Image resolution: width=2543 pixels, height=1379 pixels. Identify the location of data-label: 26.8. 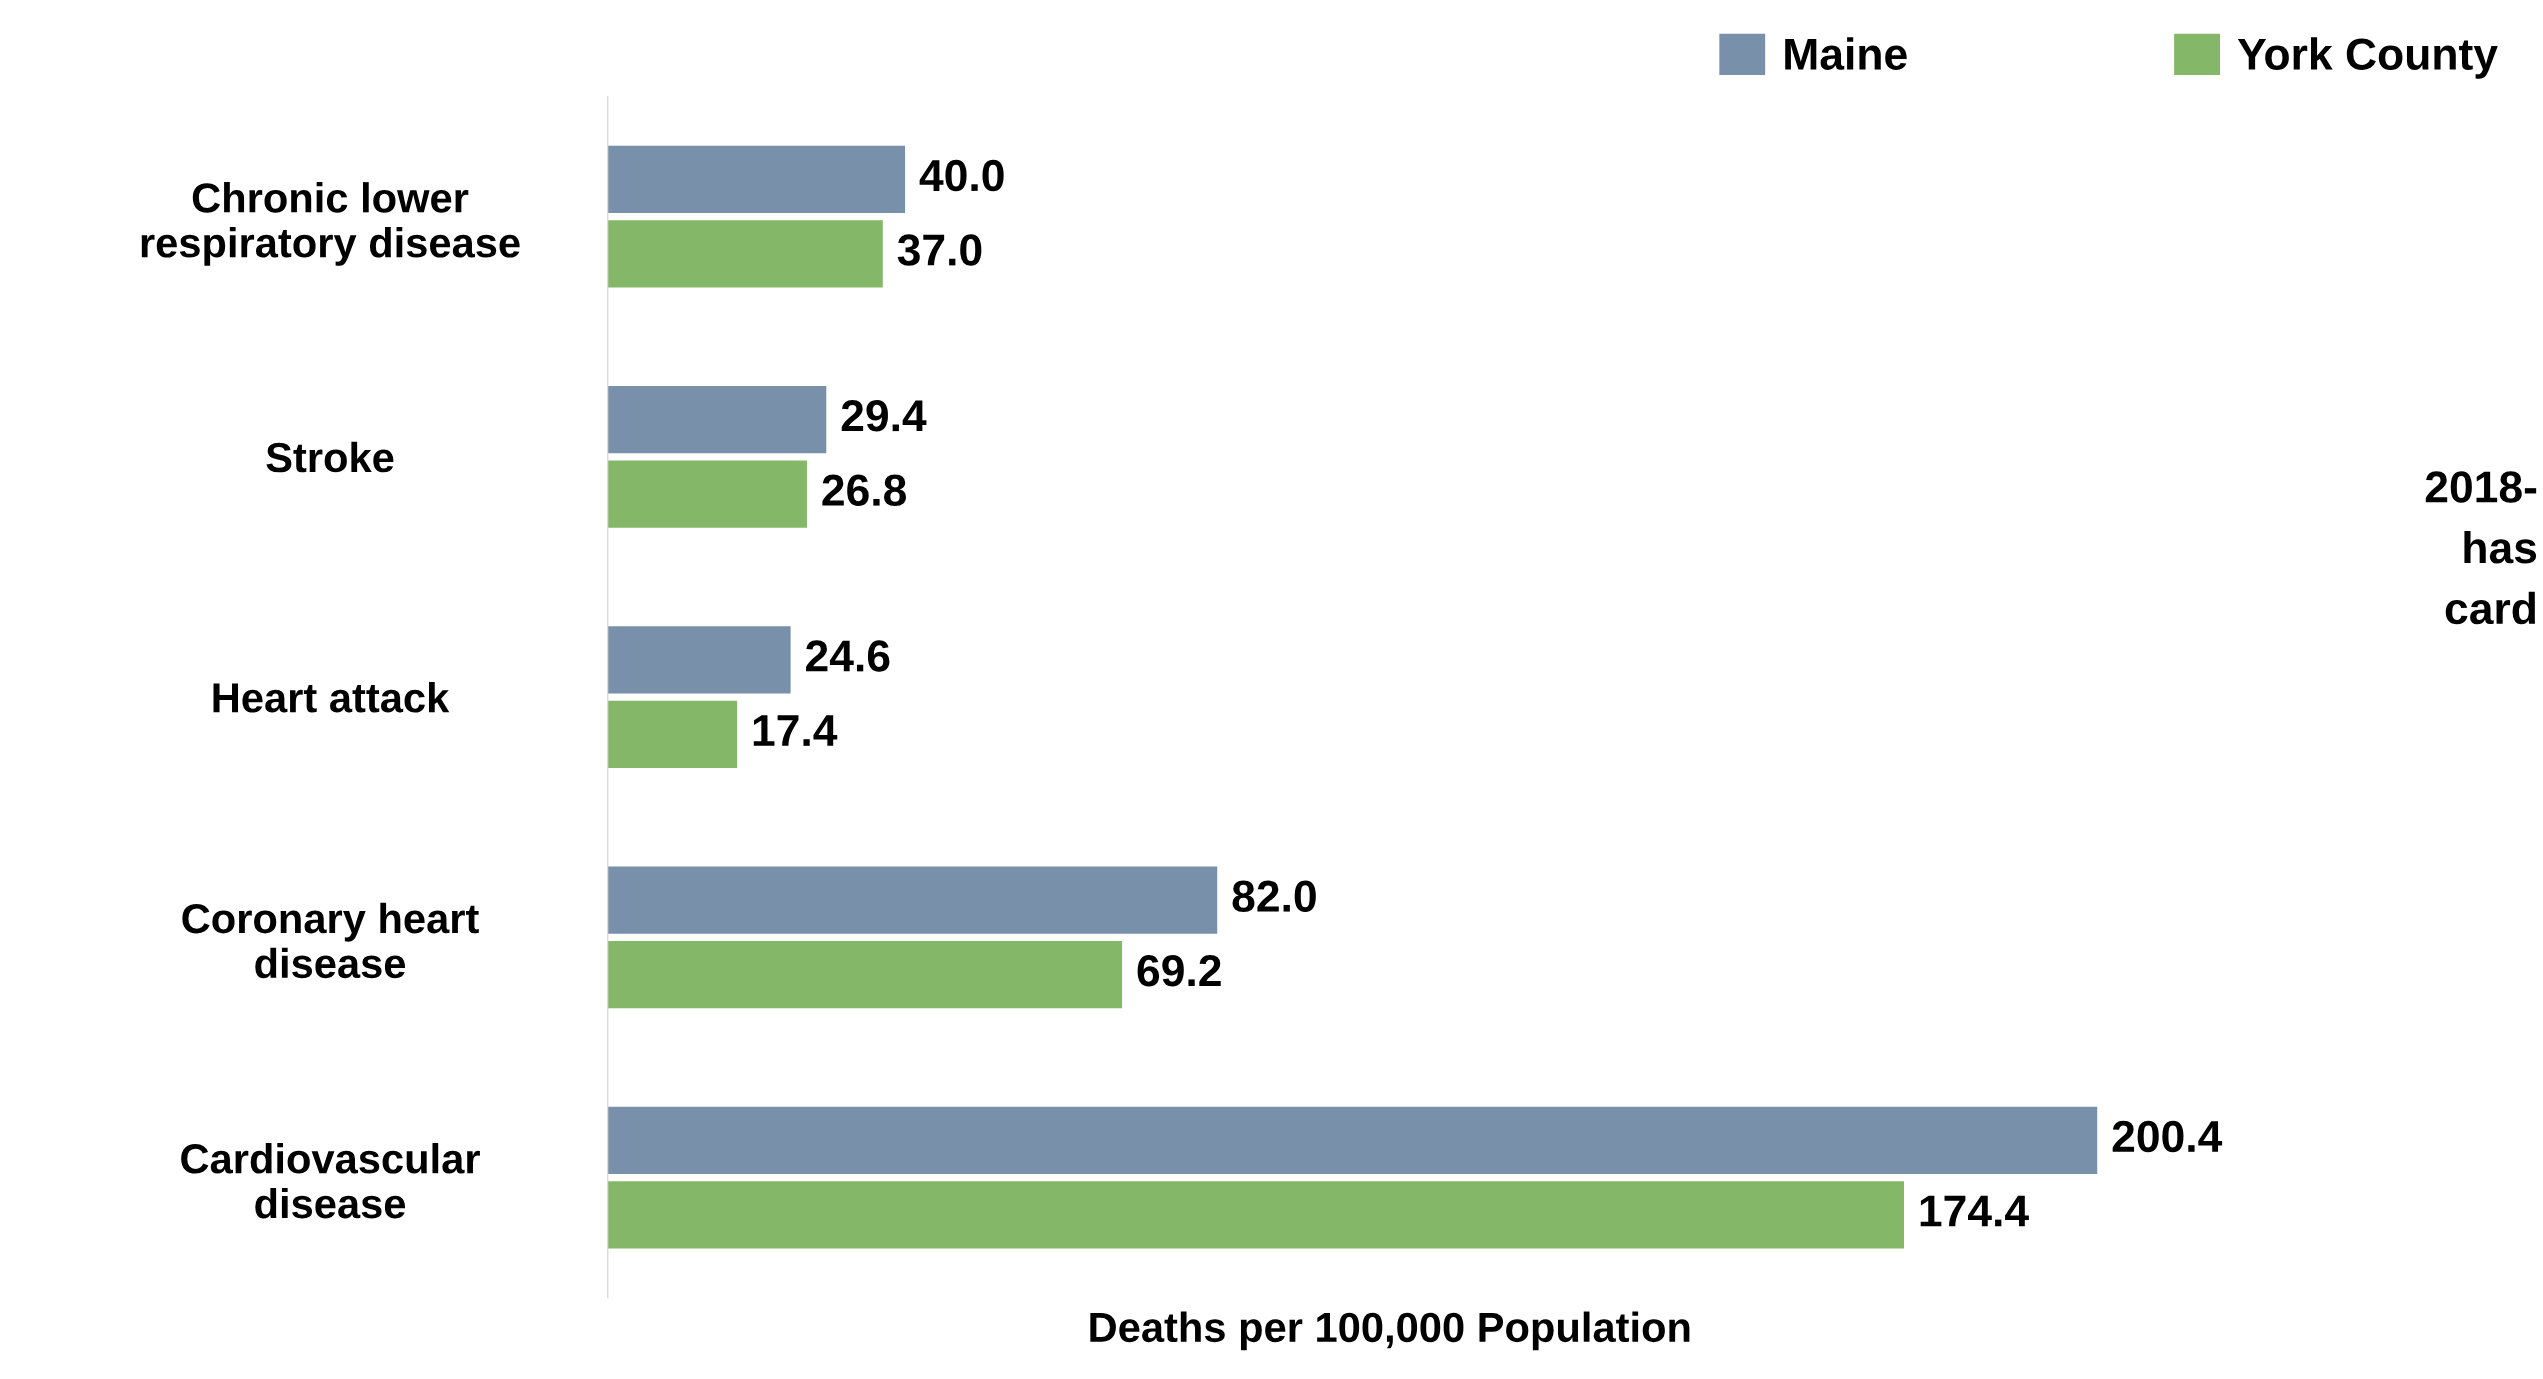
(864, 490).